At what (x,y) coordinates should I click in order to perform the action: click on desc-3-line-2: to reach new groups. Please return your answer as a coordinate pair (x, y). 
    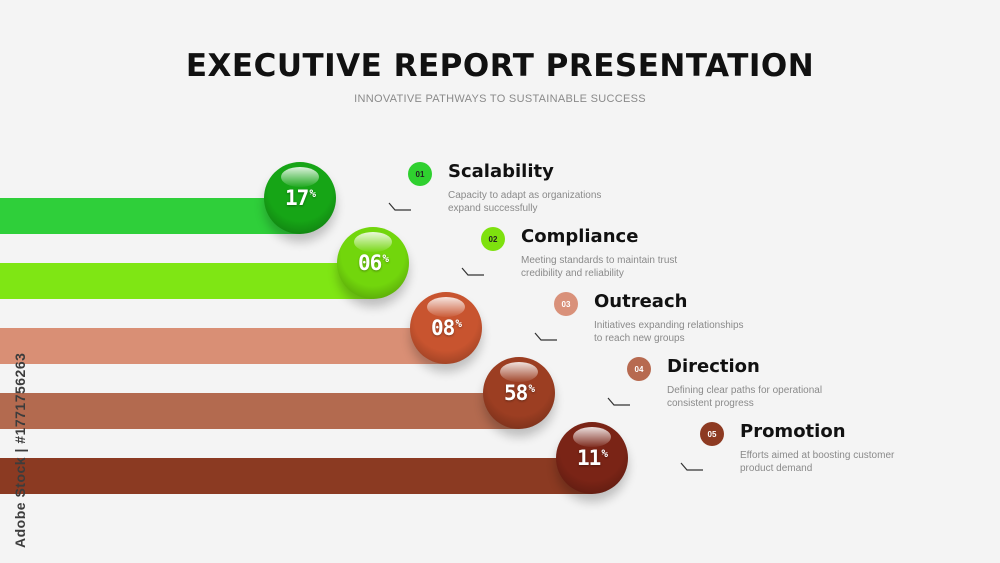
    Looking at the image, I should click on (639, 338).